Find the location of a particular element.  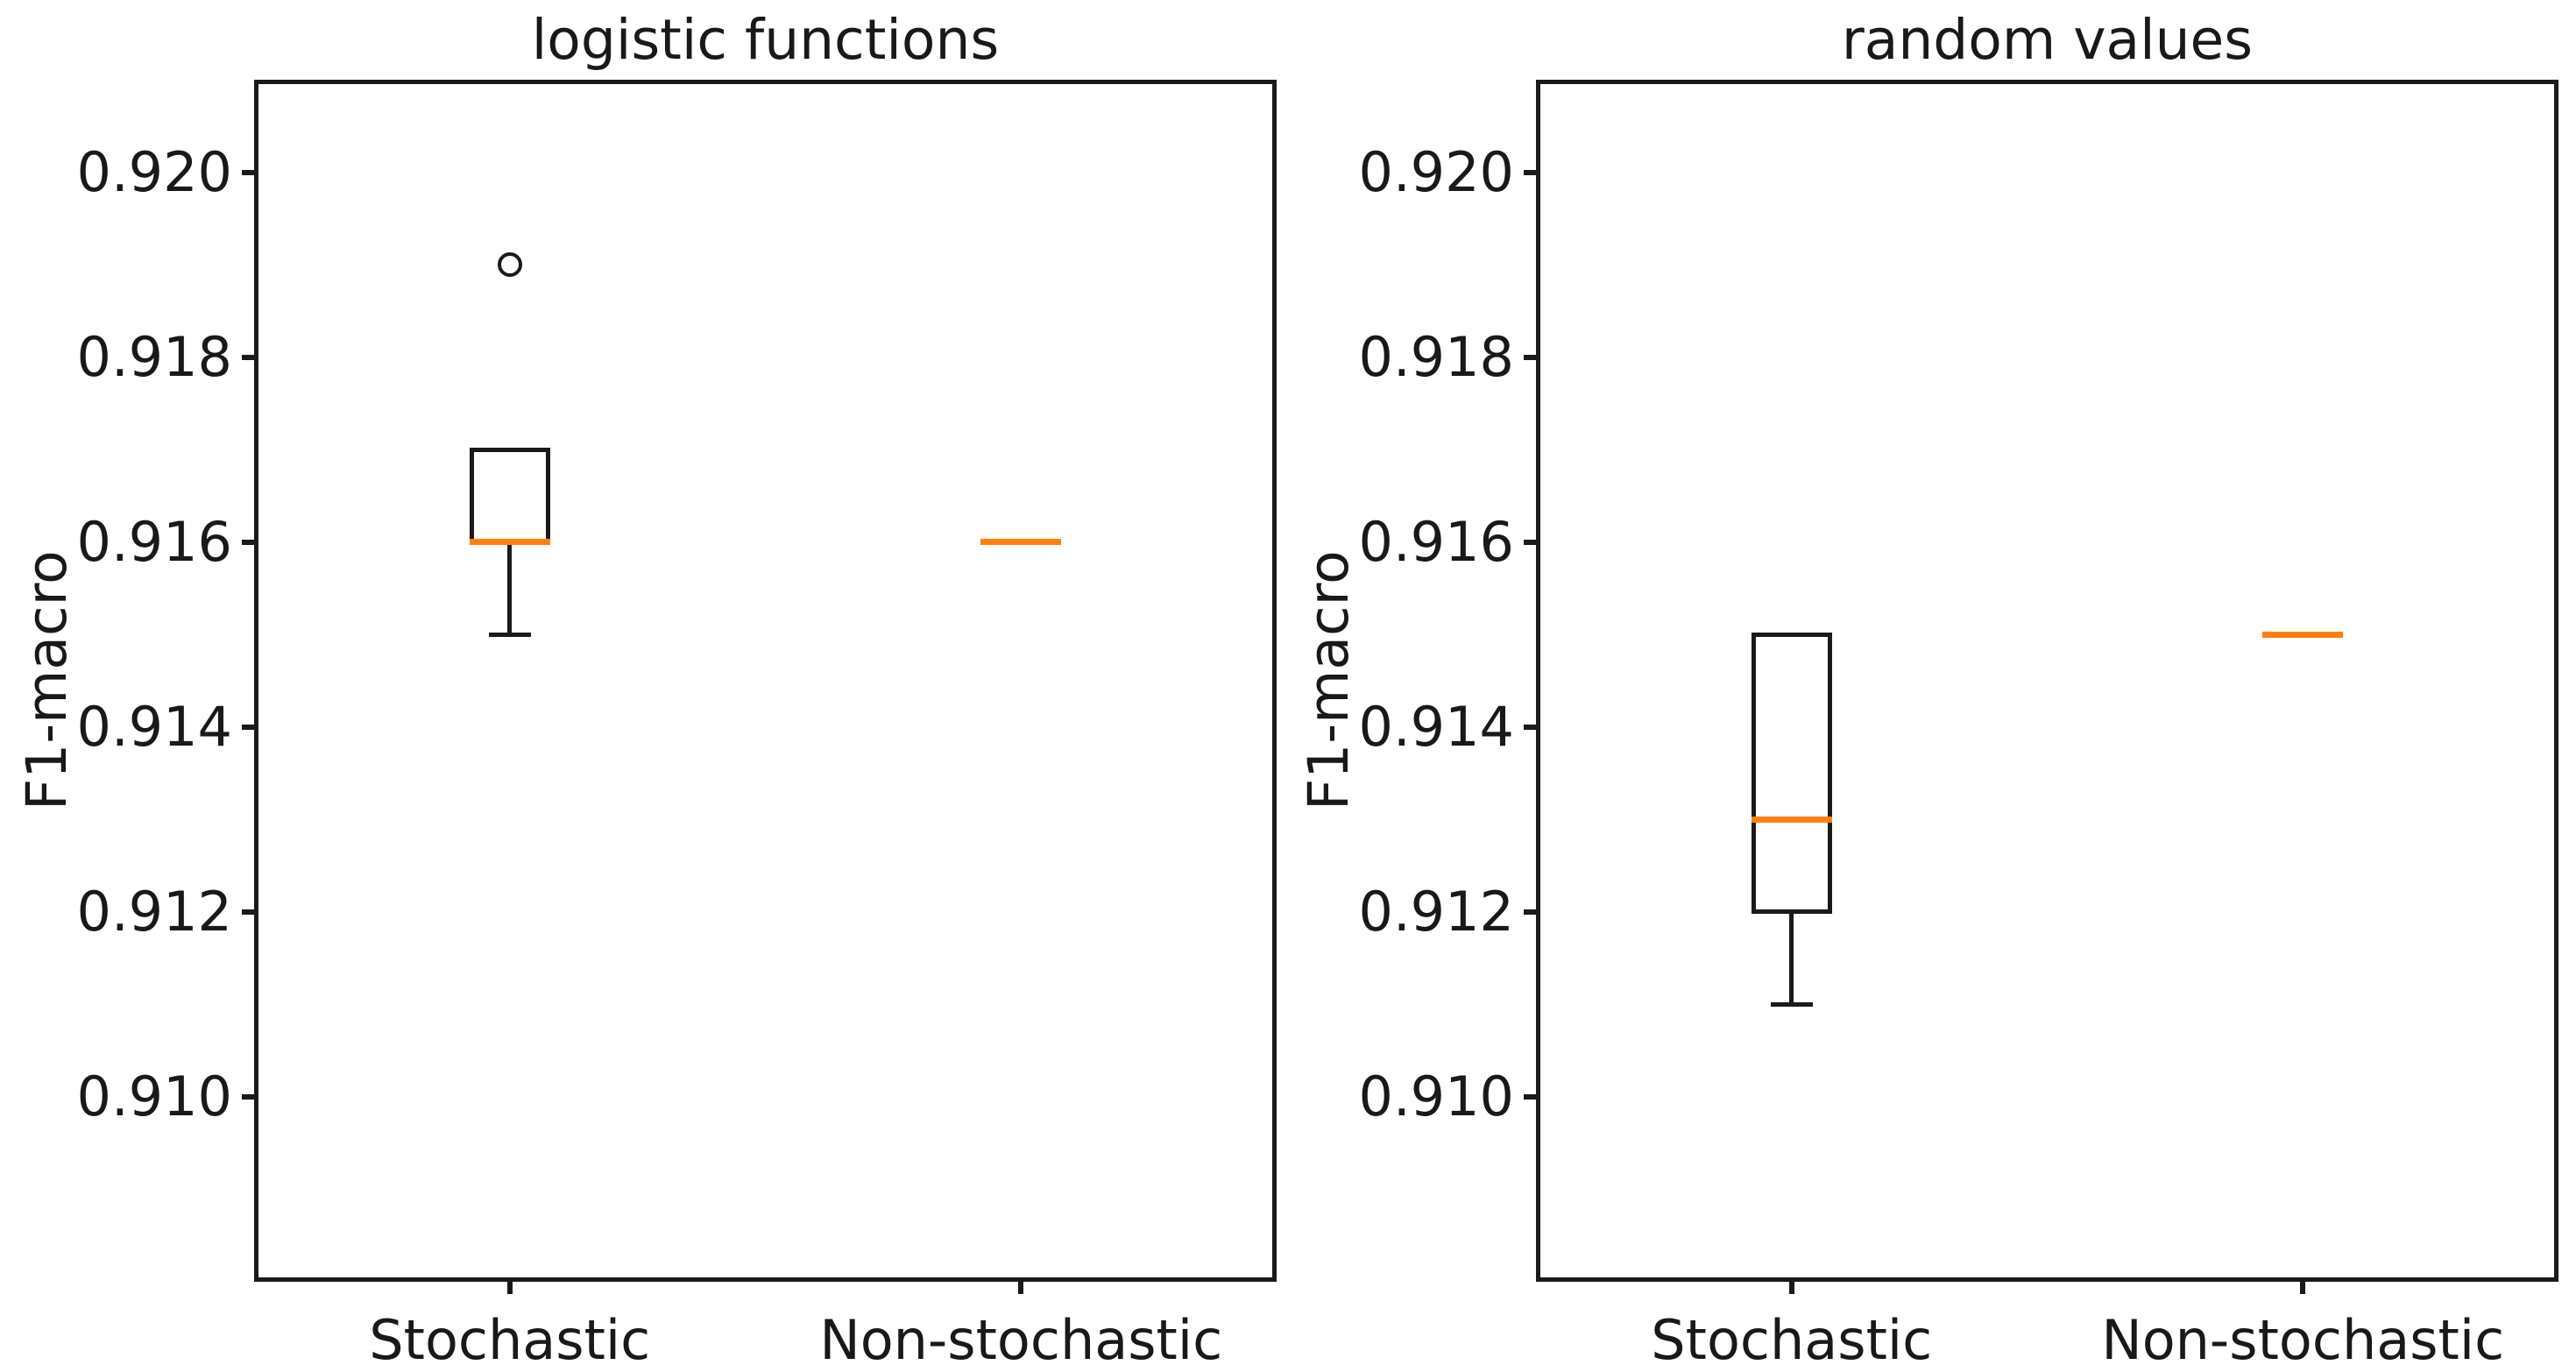

outlier-point is located at coordinates (509, 265).